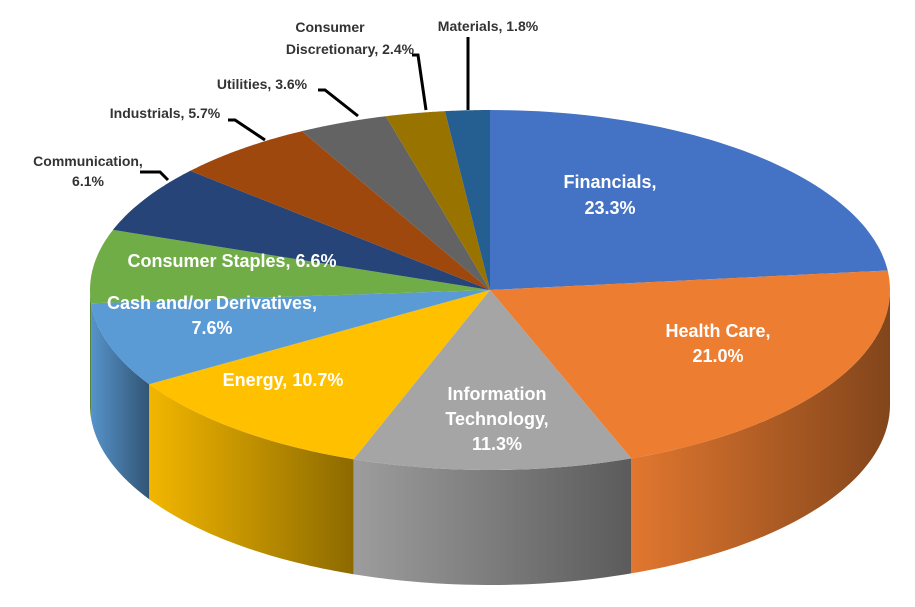 The image size is (915, 607). Describe the element at coordinates (497, 394) in the screenshot. I see `data-label-text: Information` at that location.